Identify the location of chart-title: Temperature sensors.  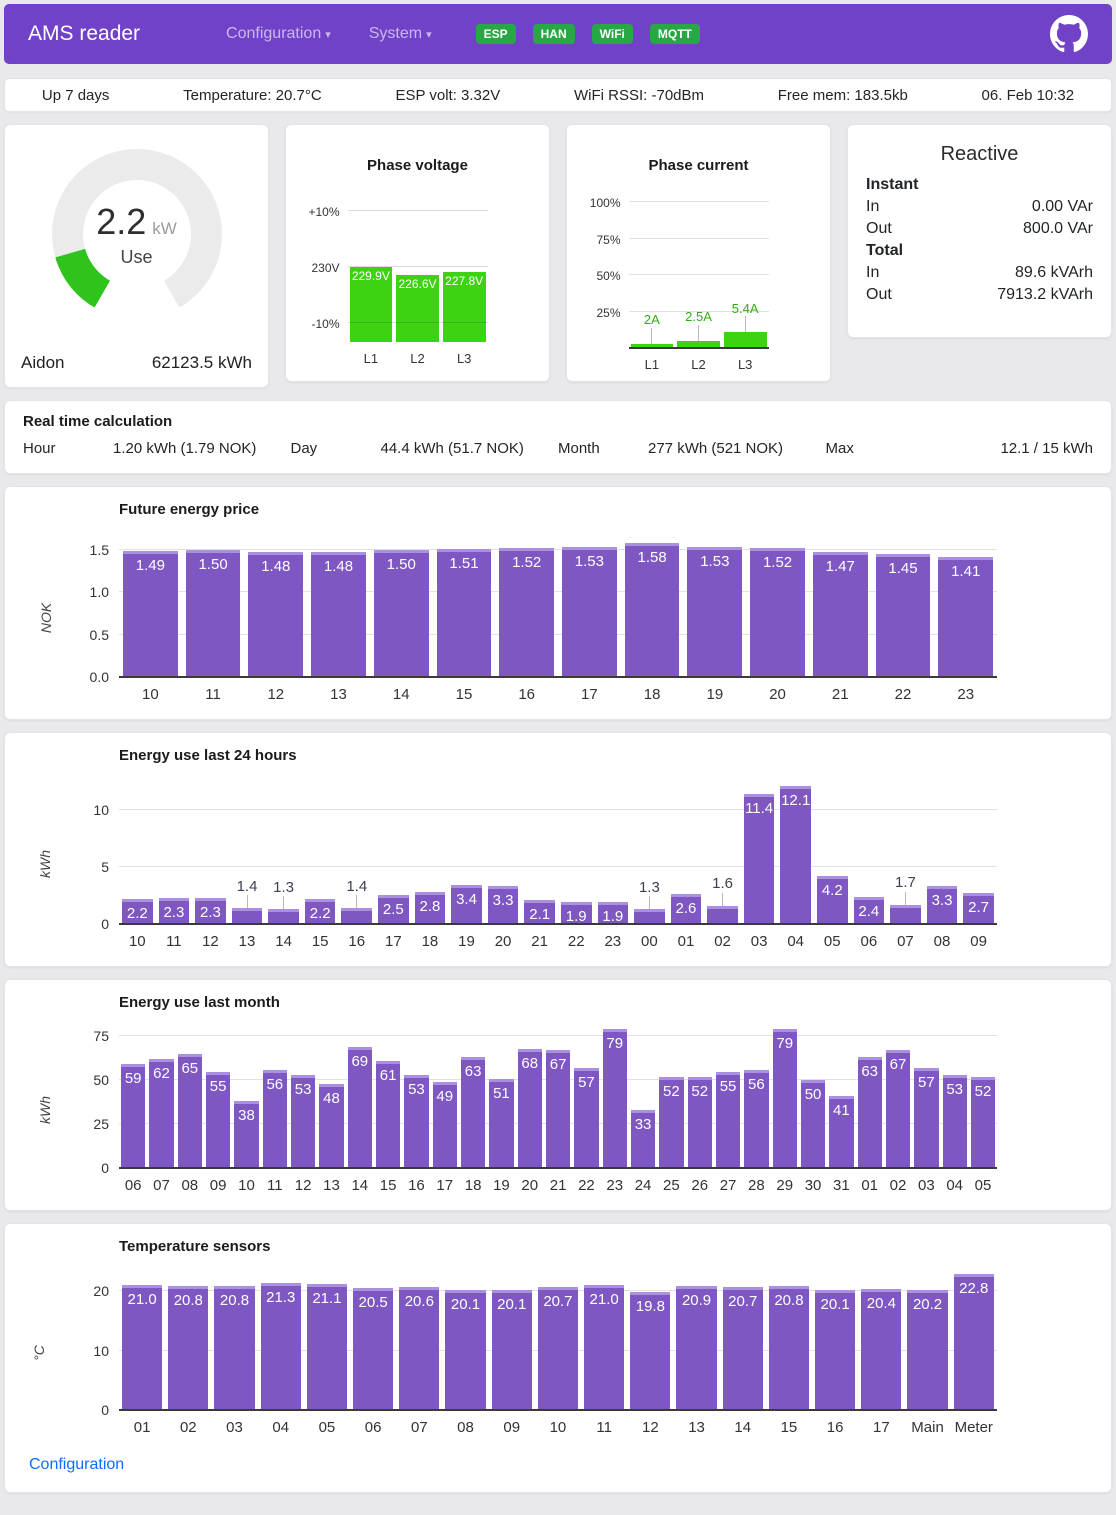
(195, 1246).